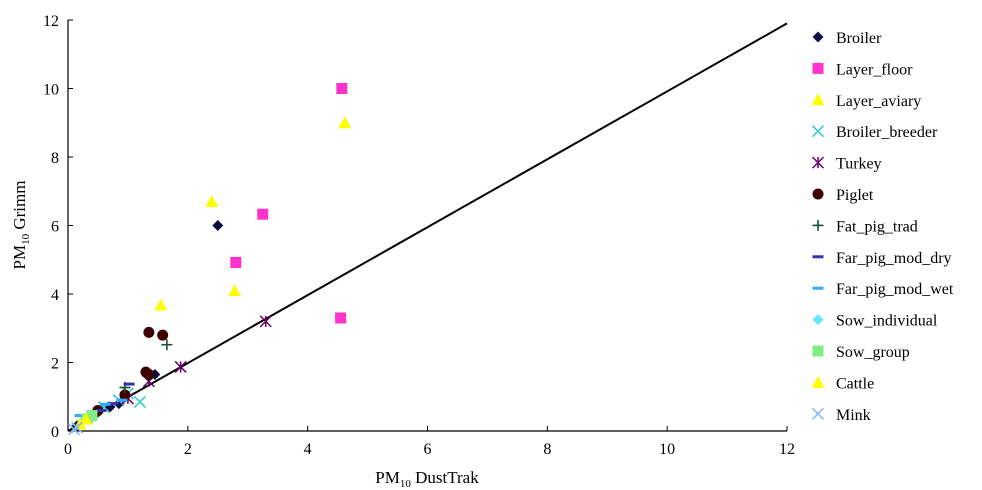 This screenshot has width=982, height=490. I want to click on legend-label: Far_pig_mod_dry, so click(894, 258).